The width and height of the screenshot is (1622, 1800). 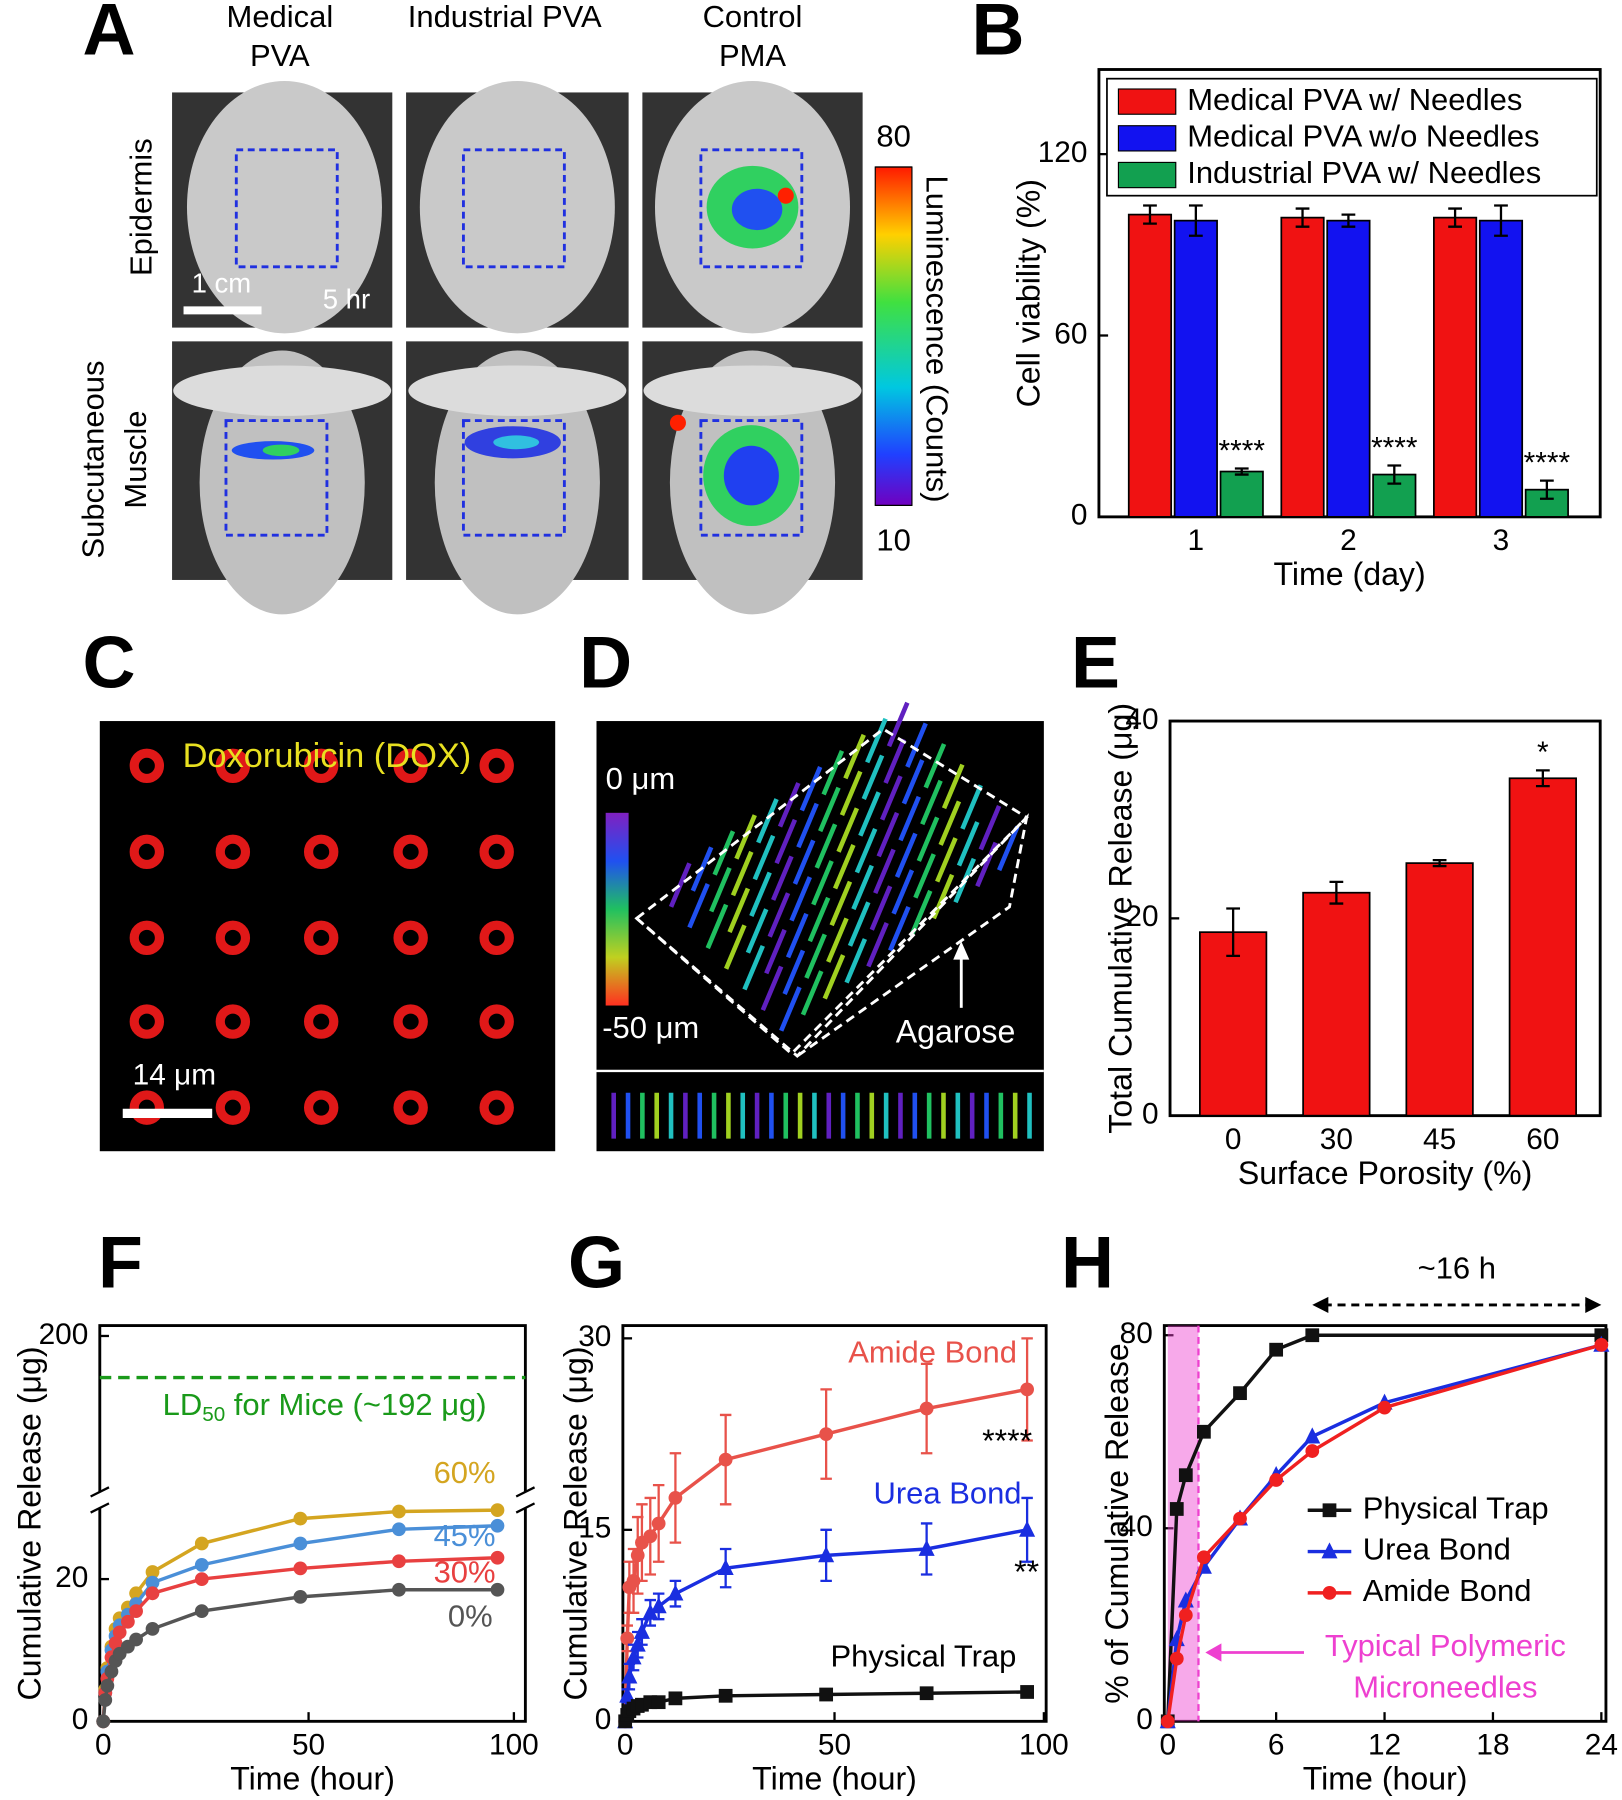 What do you see at coordinates (92, 460) in the screenshot?
I see `row-title: Subcutaneous` at bounding box center [92, 460].